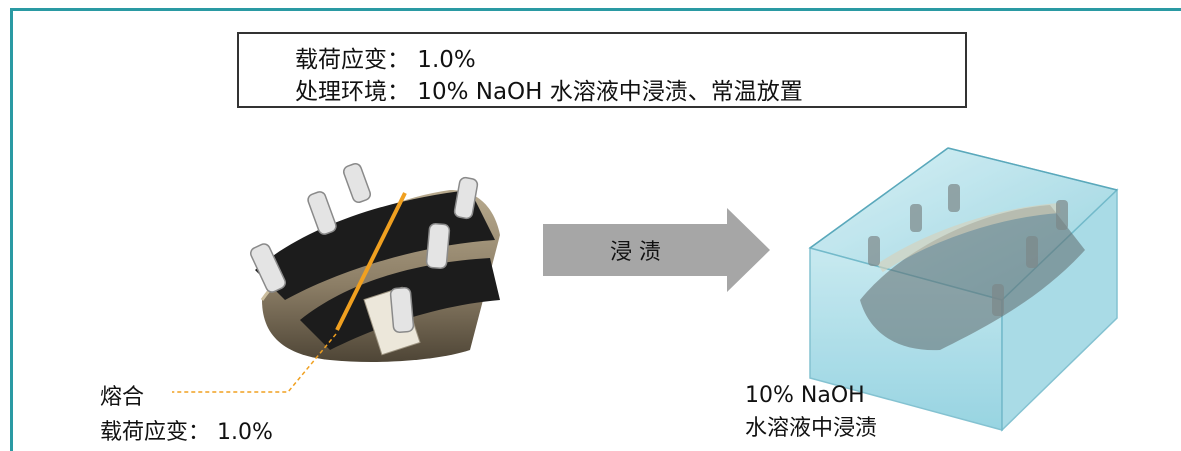  I want to click on environment-condition: 处理环境： 10% NaOH 水溶液中浸渍、常温放置, so click(549, 92).